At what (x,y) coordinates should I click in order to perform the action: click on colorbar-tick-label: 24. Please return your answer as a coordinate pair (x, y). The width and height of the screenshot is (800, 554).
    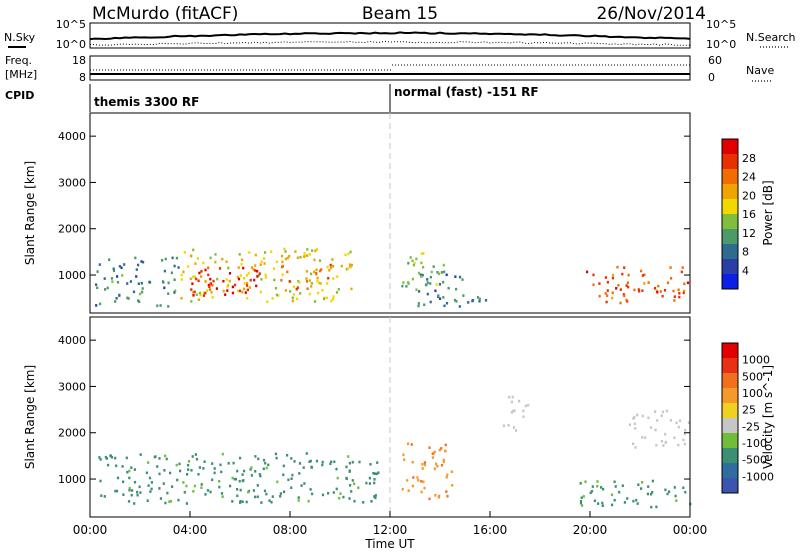
    Looking at the image, I should click on (749, 177).